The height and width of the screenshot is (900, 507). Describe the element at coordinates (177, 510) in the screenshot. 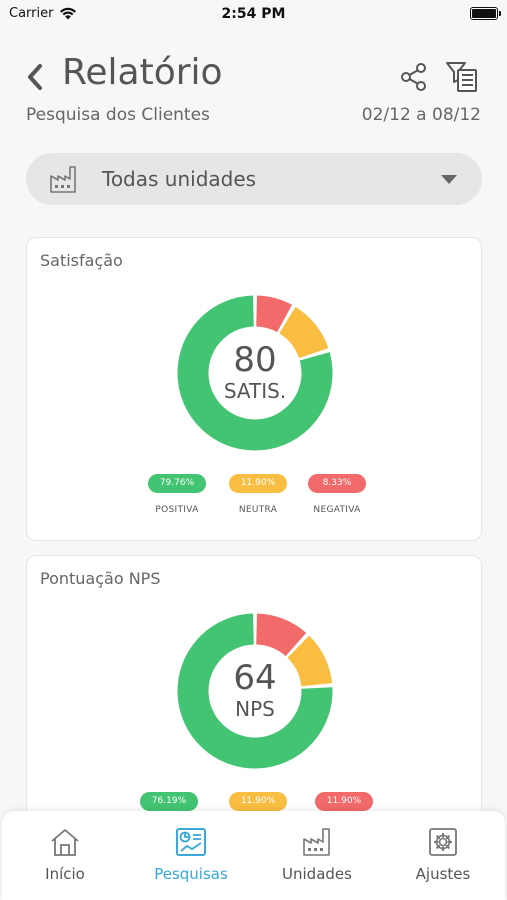

I see `positive-label: POSITIVA` at that location.